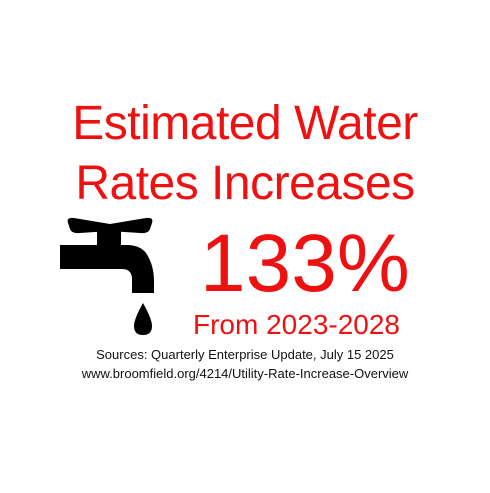 The image size is (490, 493). What do you see at coordinates (297, 324) in the screenshot?
I see `date-range: From 2023-2028` at bounding box center [297, 324].